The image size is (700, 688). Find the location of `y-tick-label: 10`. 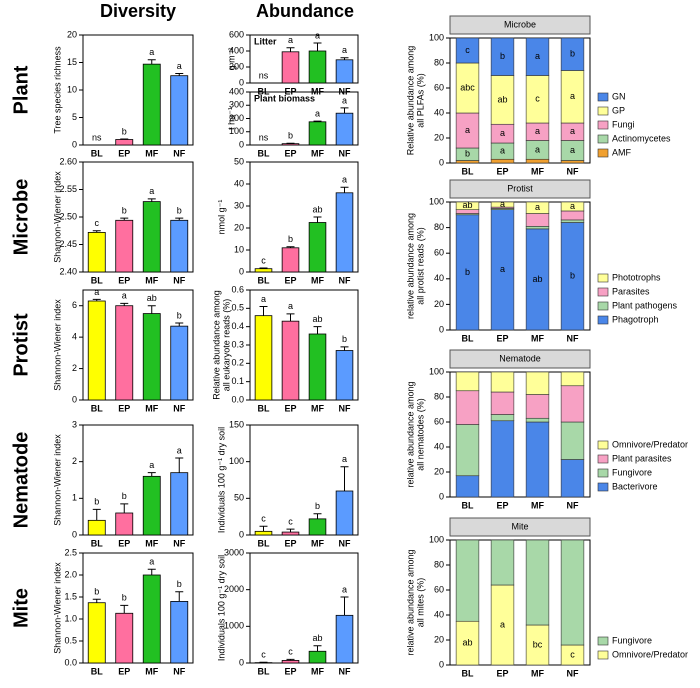

y-tick-label: 10 is located at coordinates (239, 249).